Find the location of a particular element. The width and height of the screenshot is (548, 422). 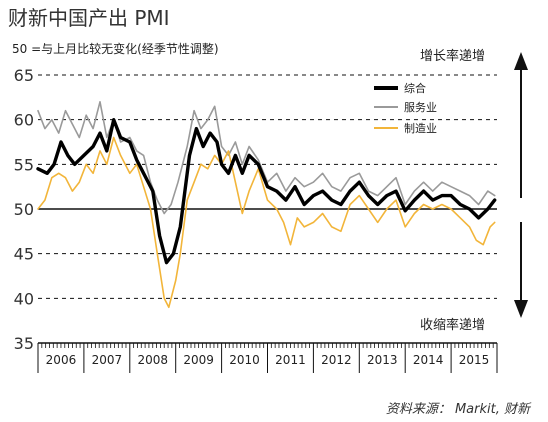

arrow-up-icon is located at coordinates (521, 125).